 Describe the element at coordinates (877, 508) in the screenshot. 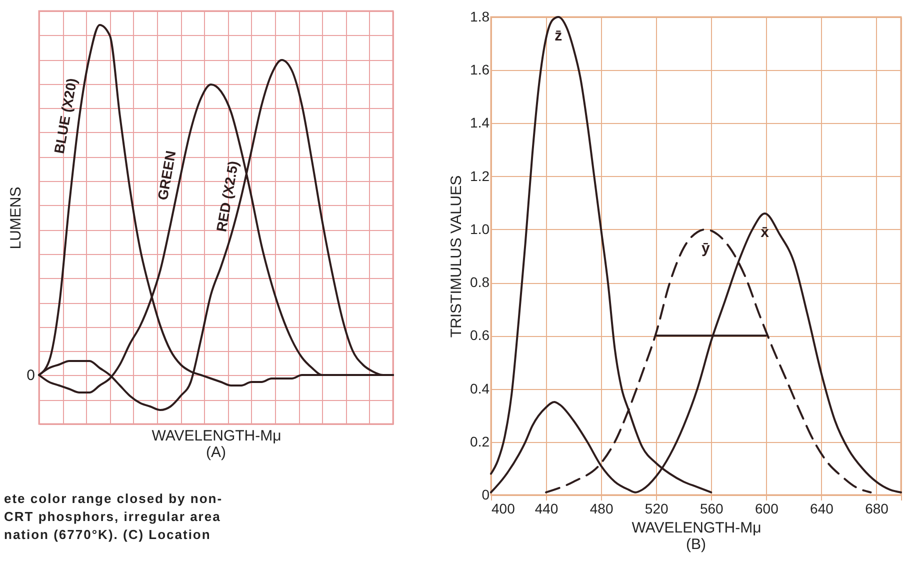

I see `x-tick-label: 680` at that location.